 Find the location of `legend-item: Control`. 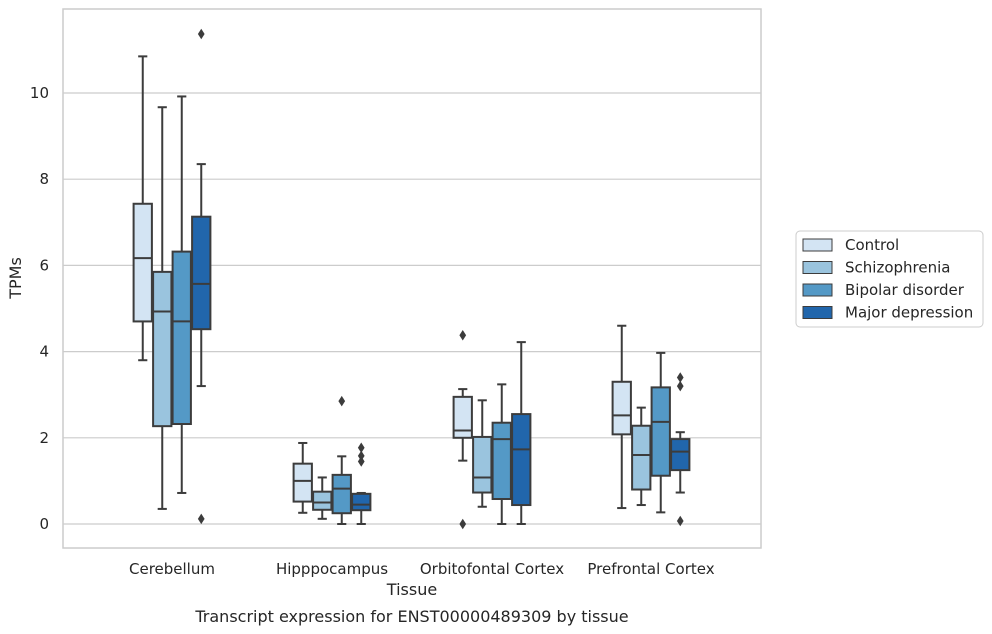

legend-item: Control is located at coordinates (850, 245).